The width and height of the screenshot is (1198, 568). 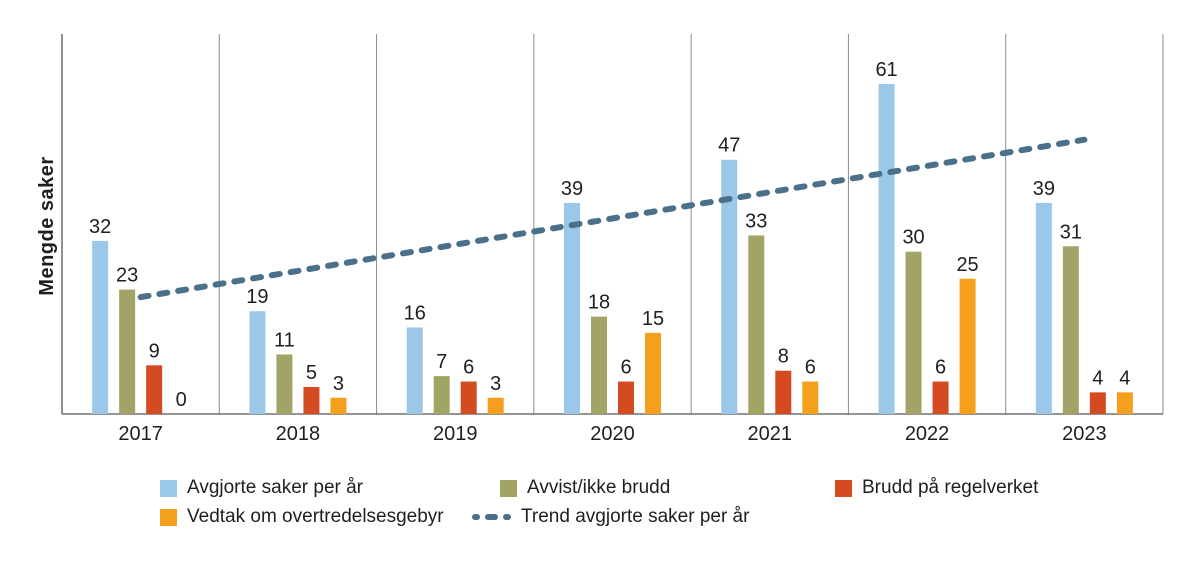 I want to click on legend-item-trend-avgjorte-saker-per-ar: Trend avgjorte saker per år, so click(x=611, y=516).